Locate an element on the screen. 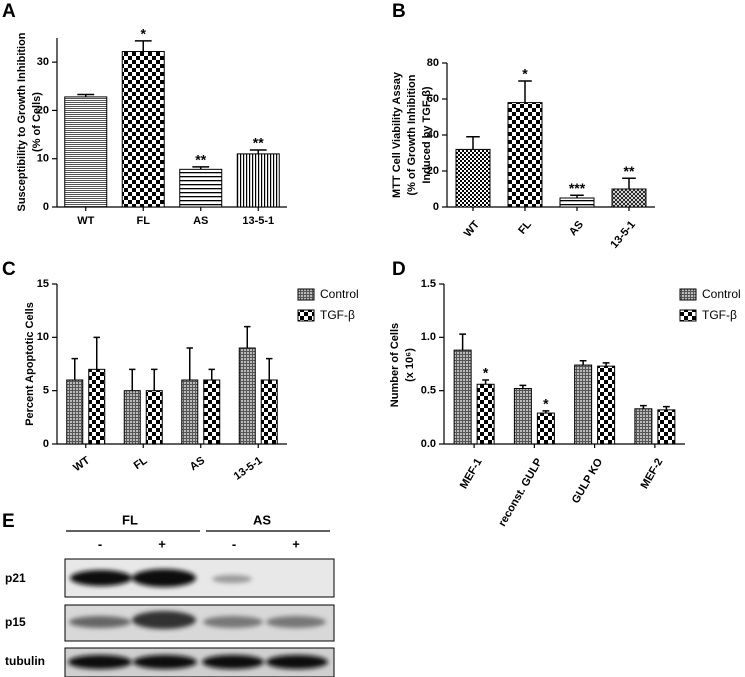 The image size is (745, 677). x-tick-label: MEF-1 is located at coordinates (471, 473).